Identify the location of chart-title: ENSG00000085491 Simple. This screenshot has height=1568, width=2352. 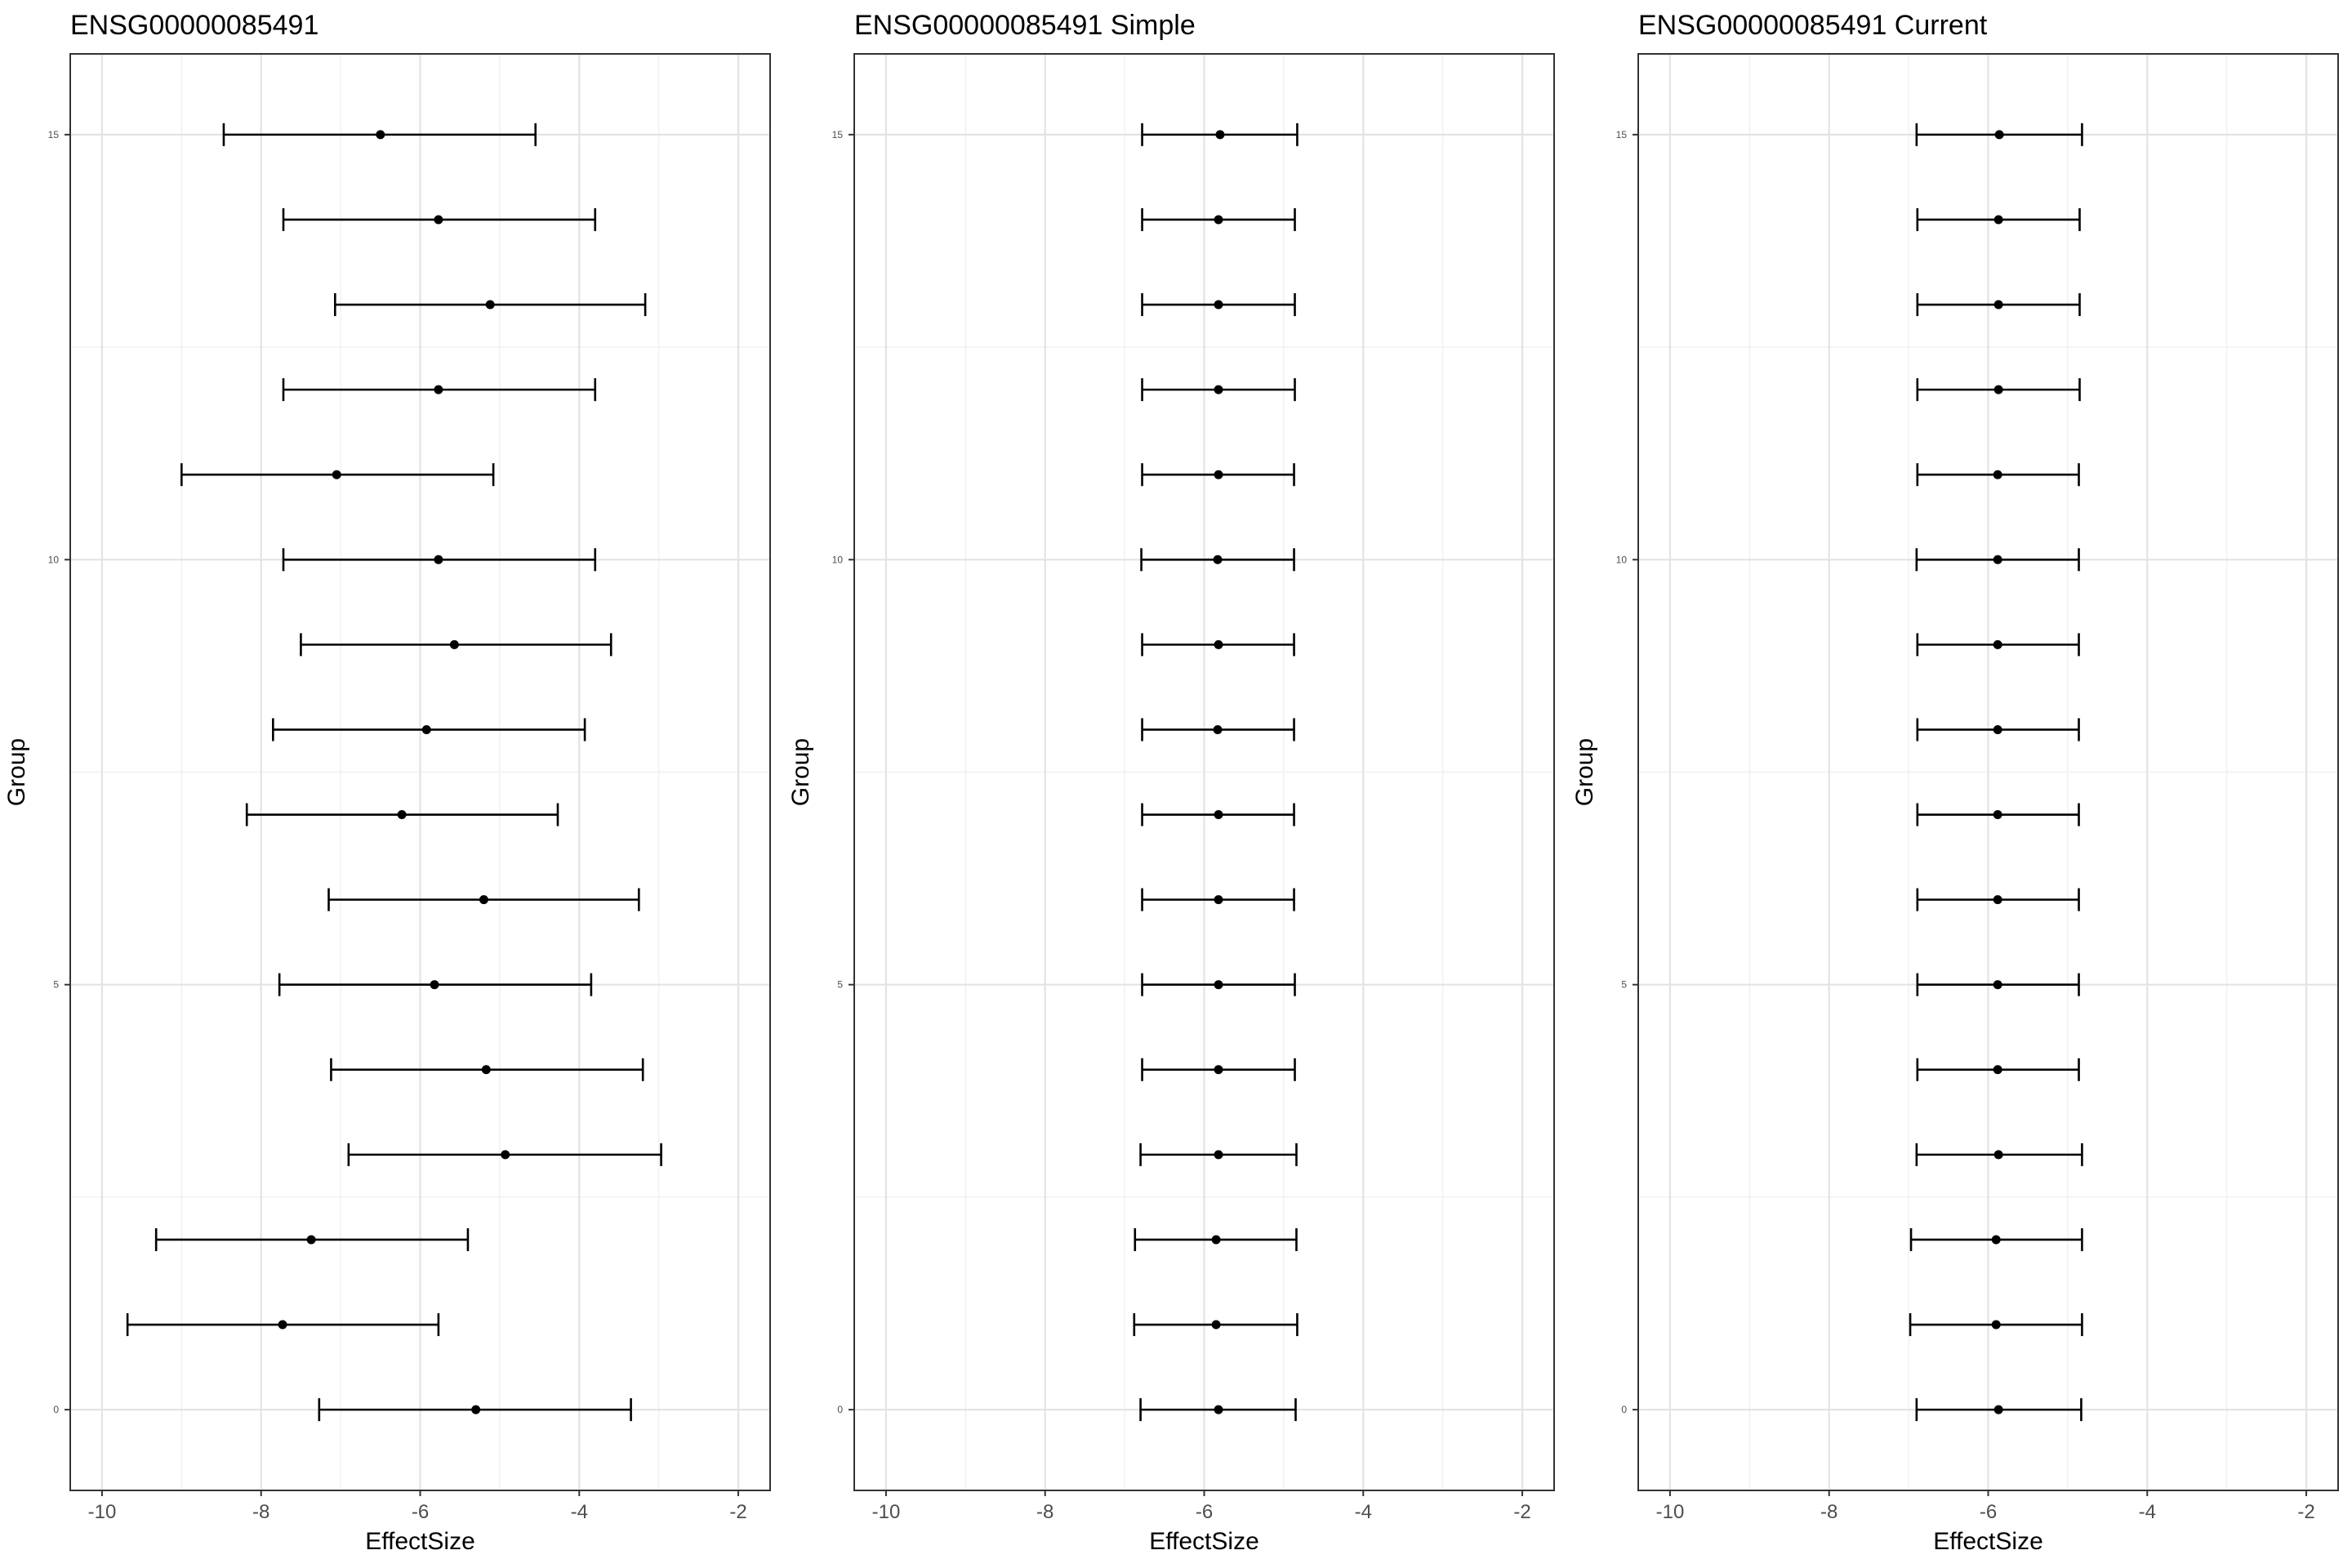
(1025, 25).